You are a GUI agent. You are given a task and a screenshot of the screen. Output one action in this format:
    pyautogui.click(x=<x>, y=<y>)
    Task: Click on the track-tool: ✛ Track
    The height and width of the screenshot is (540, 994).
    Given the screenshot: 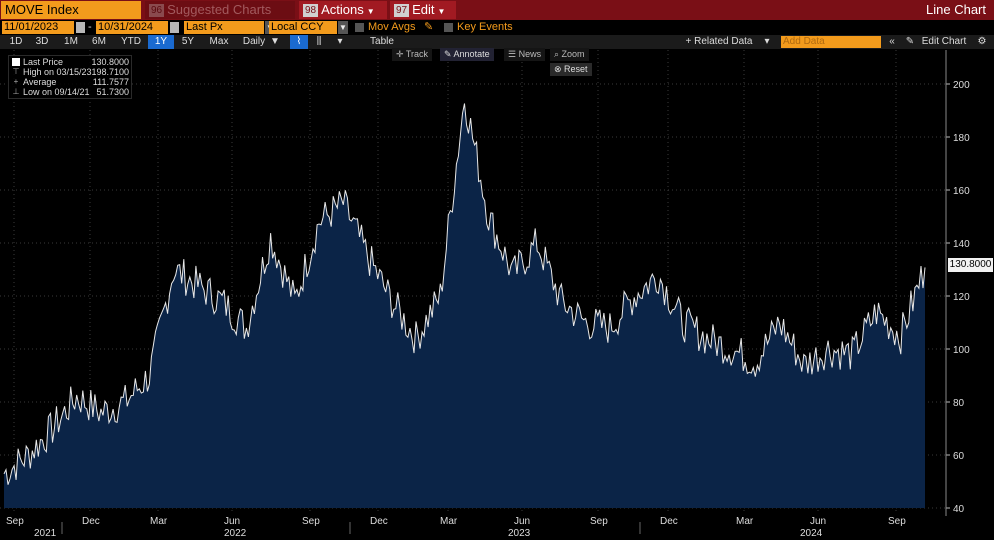 What is the action you would take?
    pyautogui.click(x=412, y=54)
    